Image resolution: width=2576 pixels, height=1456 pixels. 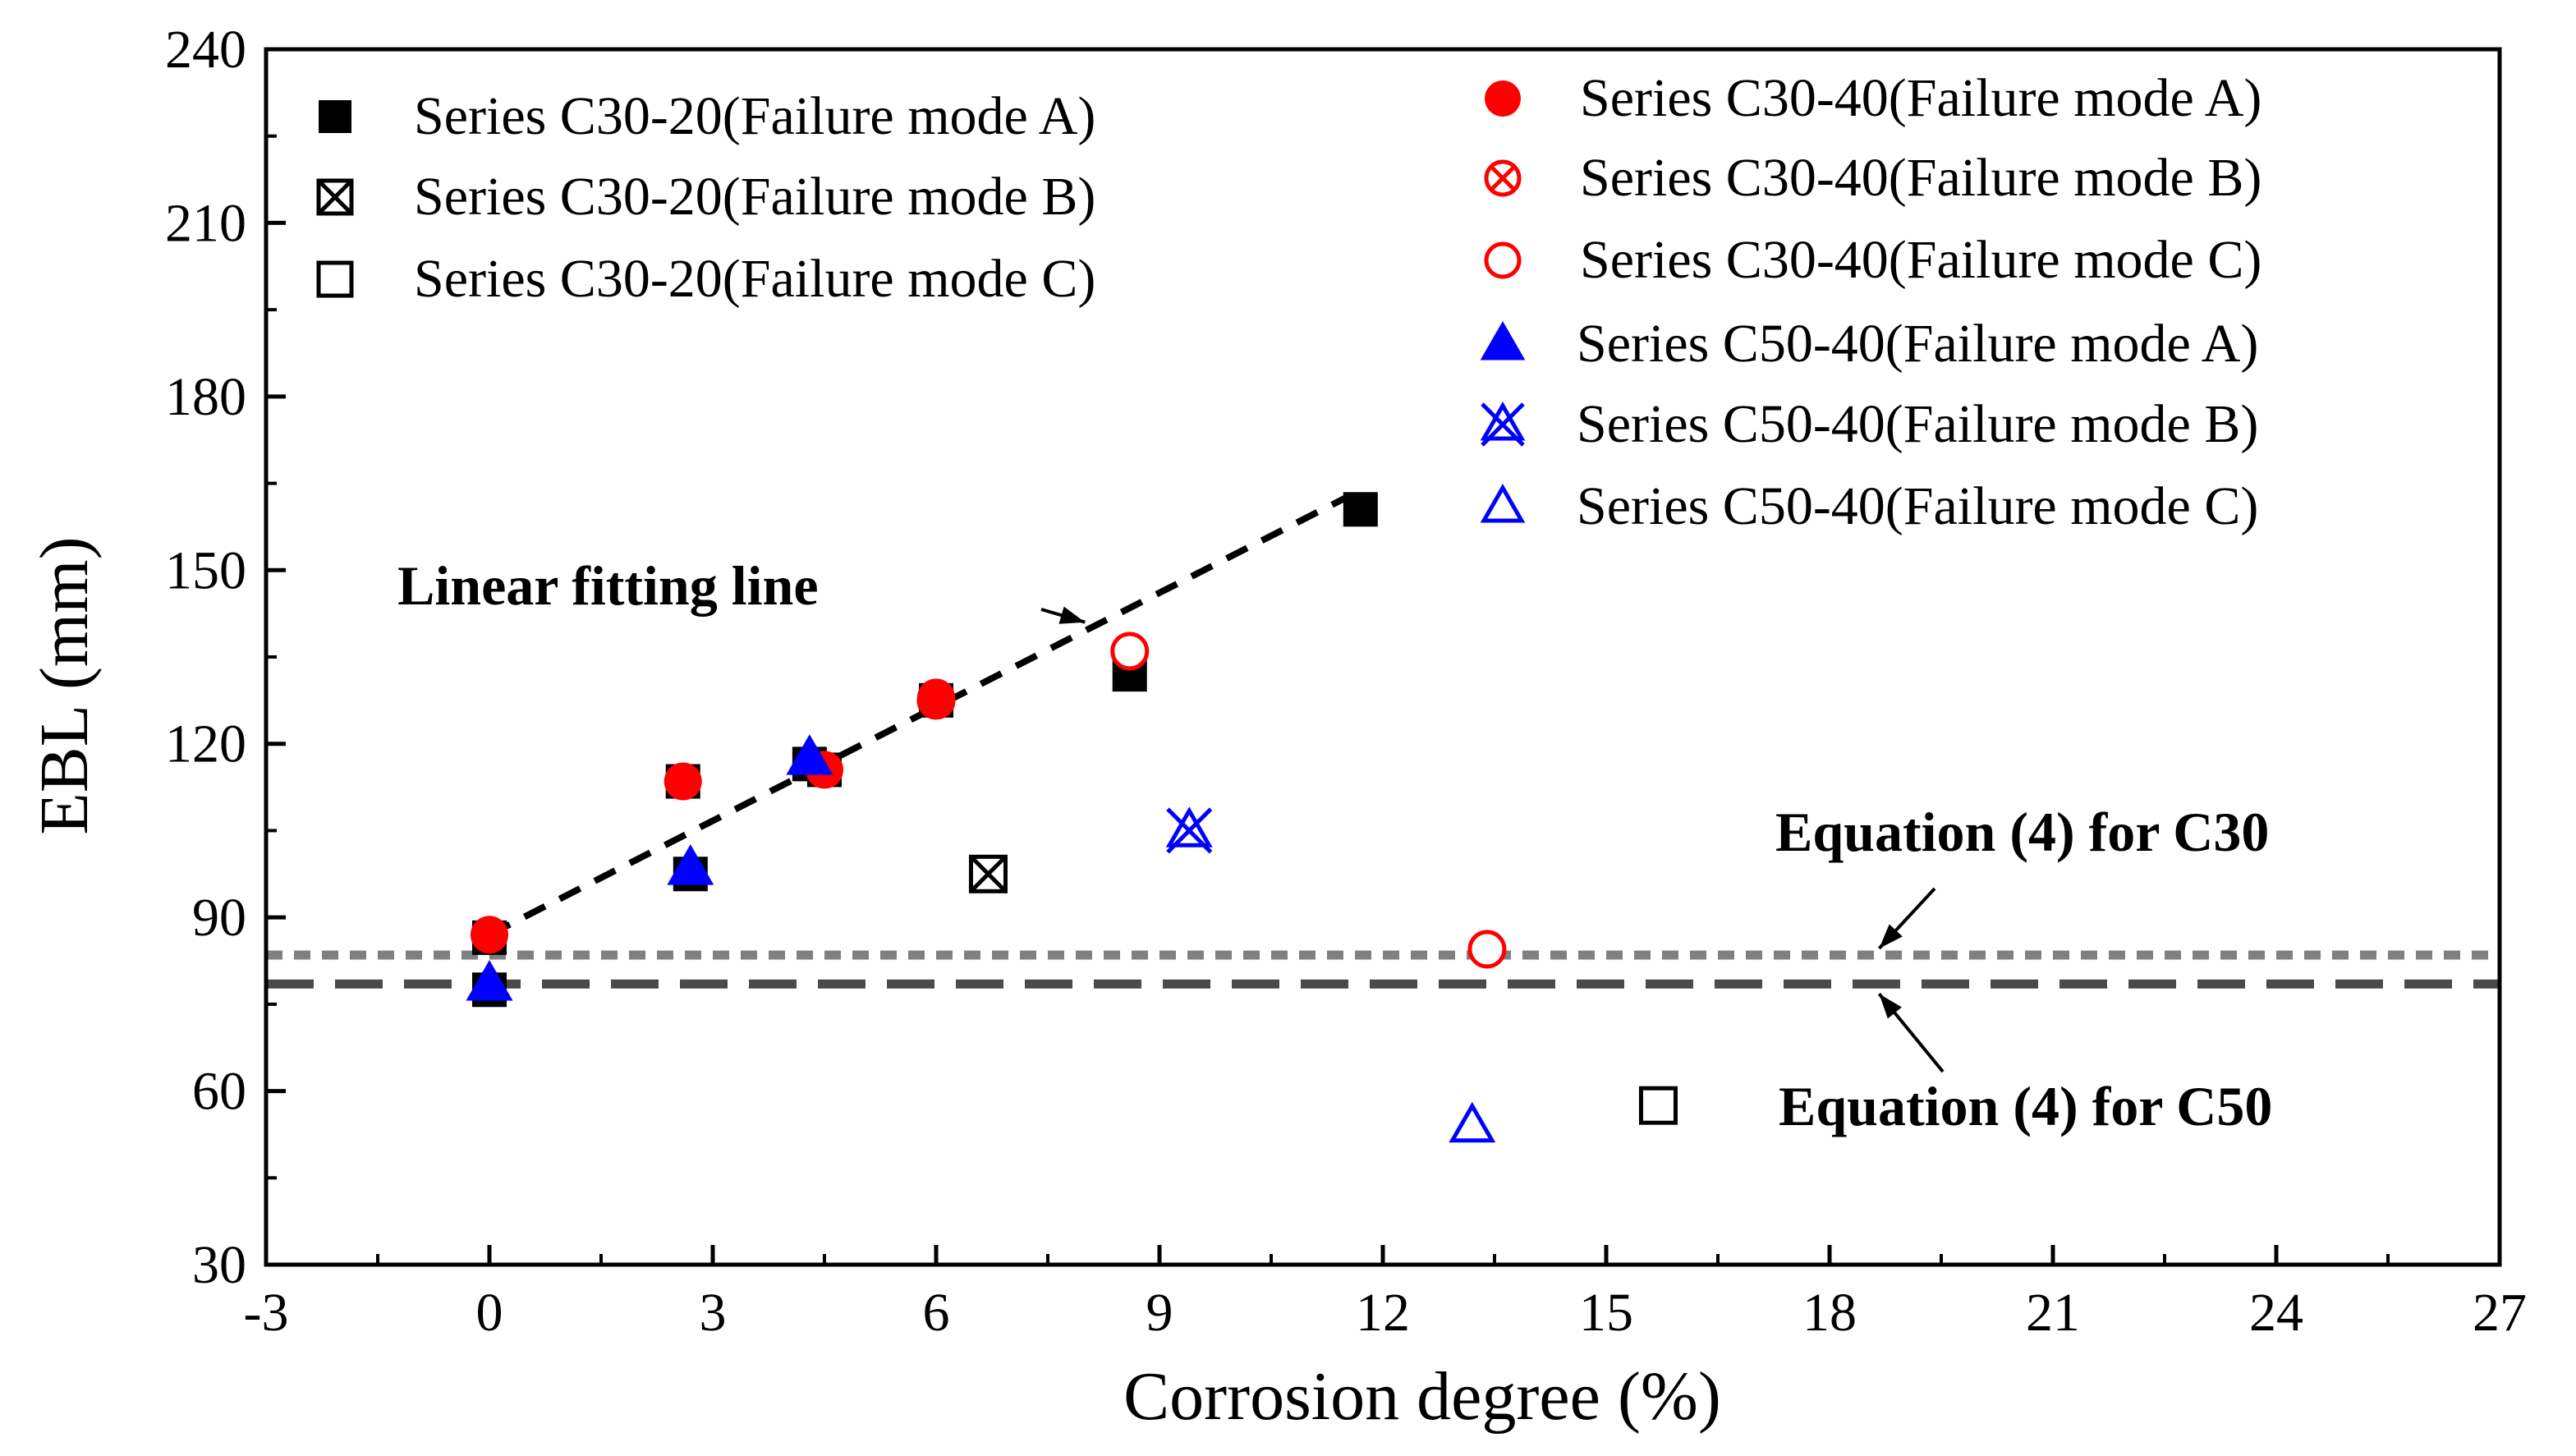 What do you see at coordinates (266, 1313) in the screenshot?
I see `x-tick-label-0: -3` at bounding box center [266, 1313].